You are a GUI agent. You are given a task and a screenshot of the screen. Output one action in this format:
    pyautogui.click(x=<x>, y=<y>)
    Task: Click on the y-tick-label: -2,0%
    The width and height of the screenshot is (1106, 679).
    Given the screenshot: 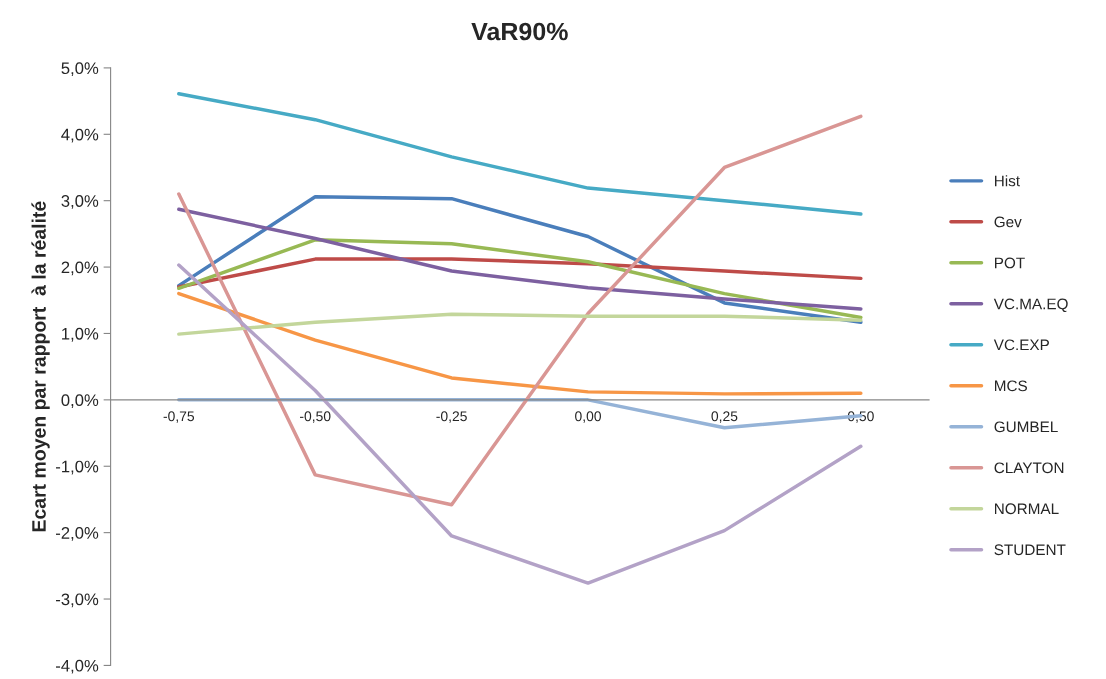 What is the action you would take?
    pyautogui.click(x=77, y=534)
    